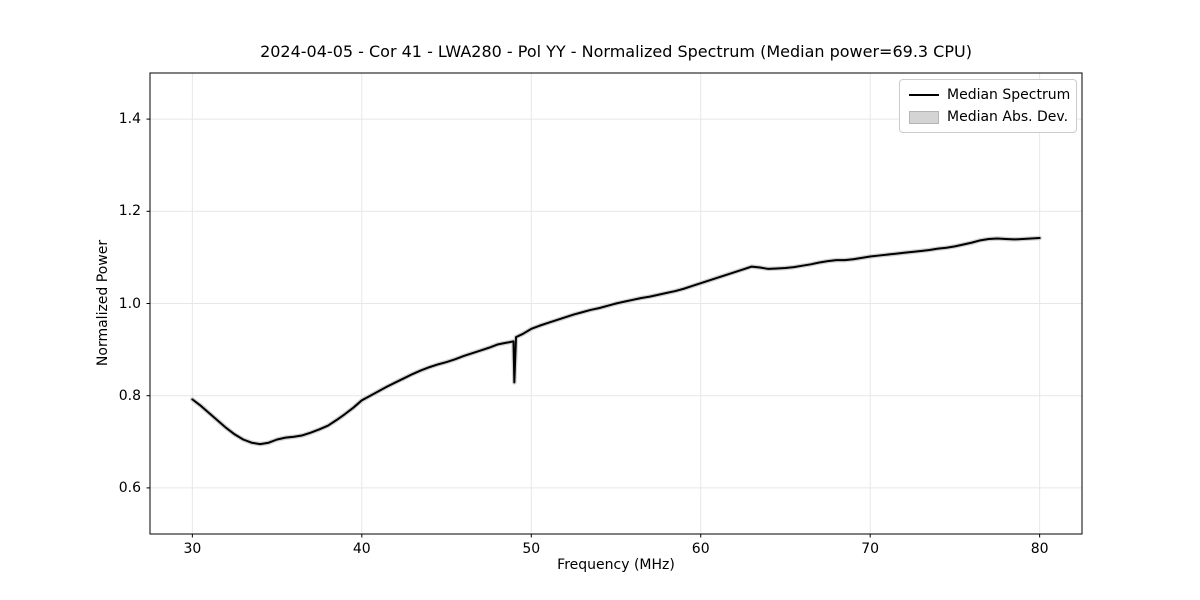  I want to click on legend-entry-median-spectrum: Median Spectrum, so click(990, 95).